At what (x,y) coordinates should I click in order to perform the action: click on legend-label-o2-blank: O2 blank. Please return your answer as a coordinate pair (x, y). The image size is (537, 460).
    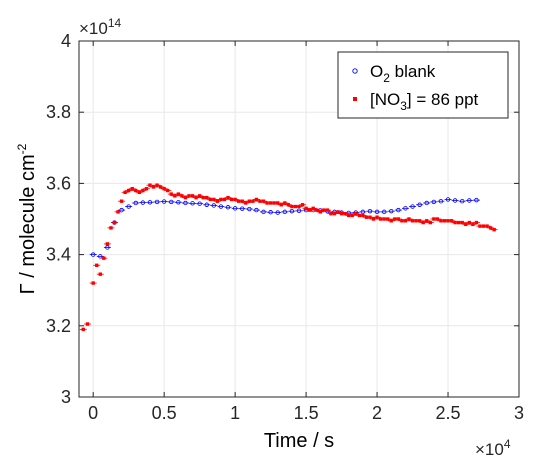
    Looking at the image, I should click on (403, 73).